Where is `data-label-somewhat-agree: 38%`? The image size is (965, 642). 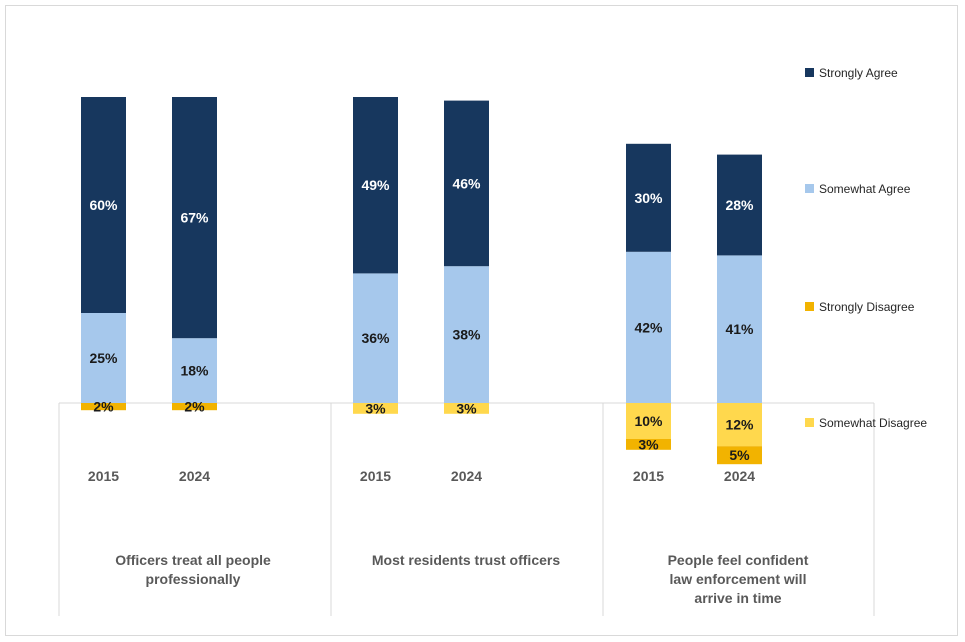 data-label-somewhat-agree: 38% is located at coordinates (466, 335).